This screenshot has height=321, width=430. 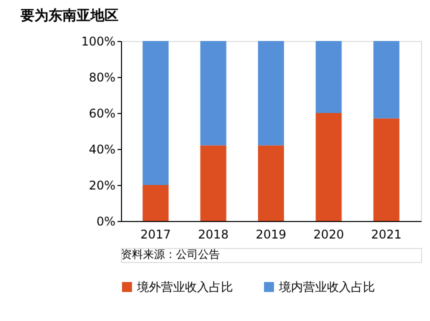 What do you see at coordinates (271, 235) in the screenshot?
I see `x-tick-label: 2019` at bounding box center [271, 235].